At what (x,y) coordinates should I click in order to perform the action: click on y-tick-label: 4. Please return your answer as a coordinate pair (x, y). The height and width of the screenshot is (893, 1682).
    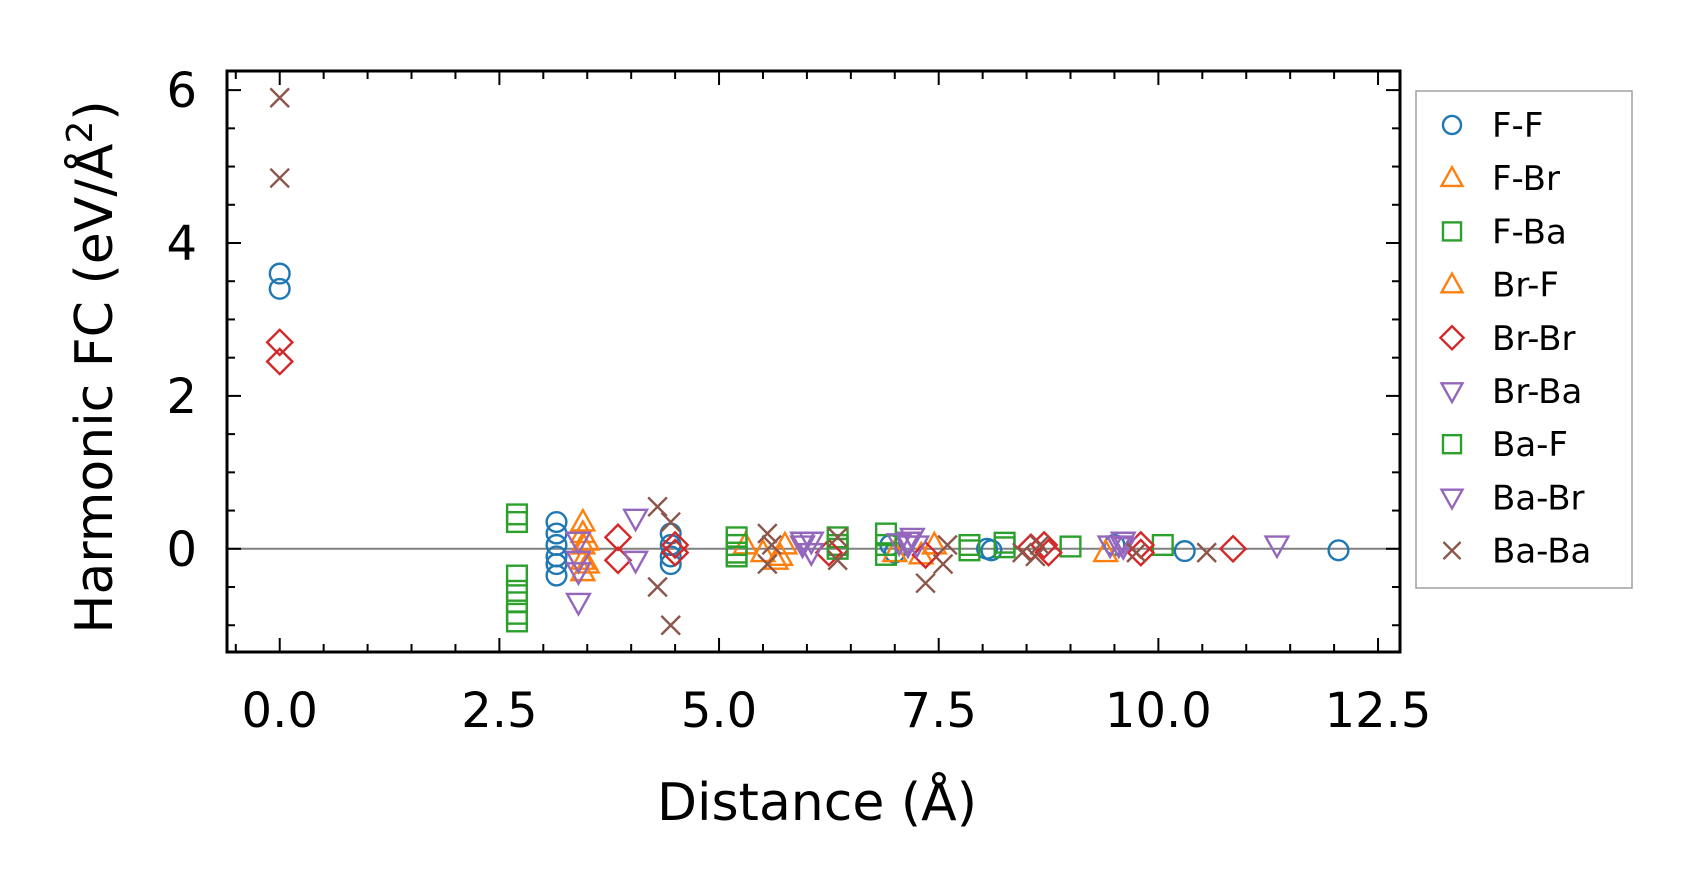
    Looking at the image, I should click on (181, 244).